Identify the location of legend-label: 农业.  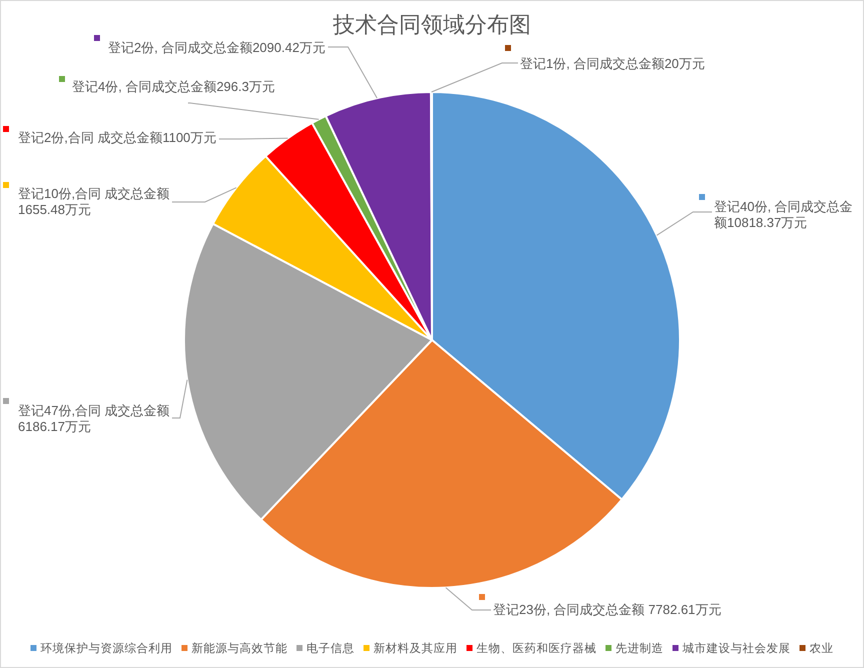
(822, 648).